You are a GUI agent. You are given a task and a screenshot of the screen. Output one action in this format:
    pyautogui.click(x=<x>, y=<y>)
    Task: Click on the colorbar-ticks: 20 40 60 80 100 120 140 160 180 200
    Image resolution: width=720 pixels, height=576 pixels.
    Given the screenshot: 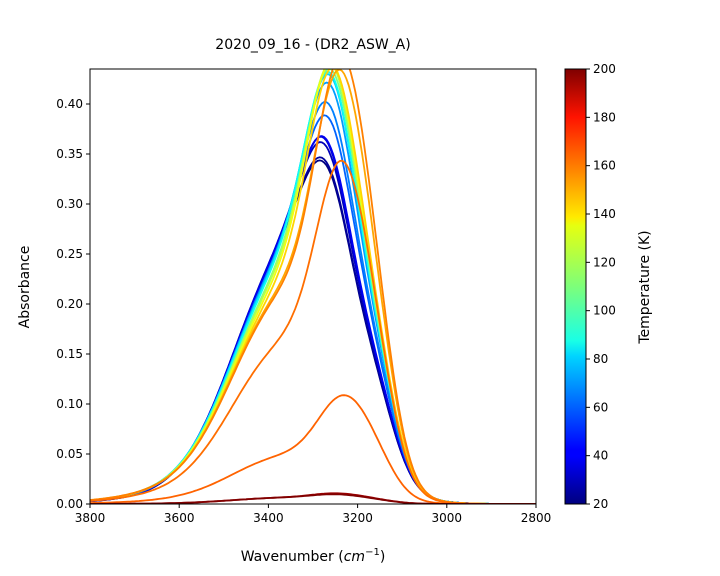 What is the action you would take?
    pyautogui.click(x=601, y=286)
    